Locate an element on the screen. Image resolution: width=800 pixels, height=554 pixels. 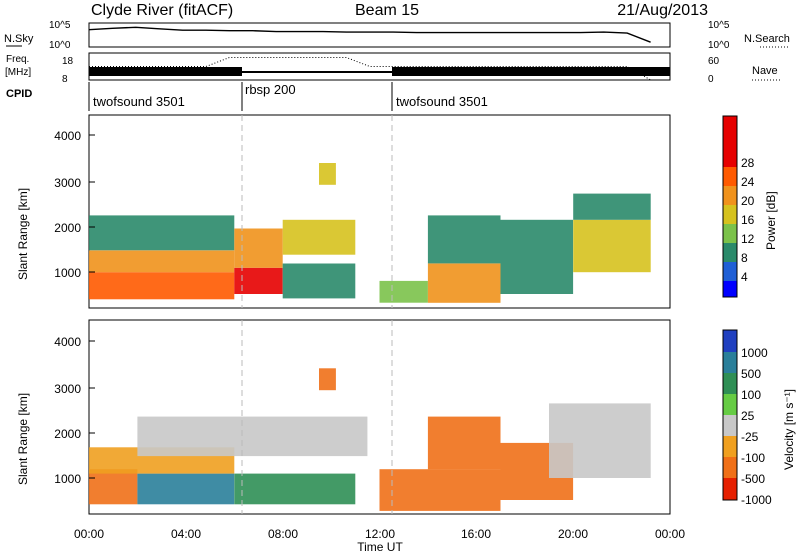
cpid-segment-3: twofsound 3501 is located at coordinates (442, 101).